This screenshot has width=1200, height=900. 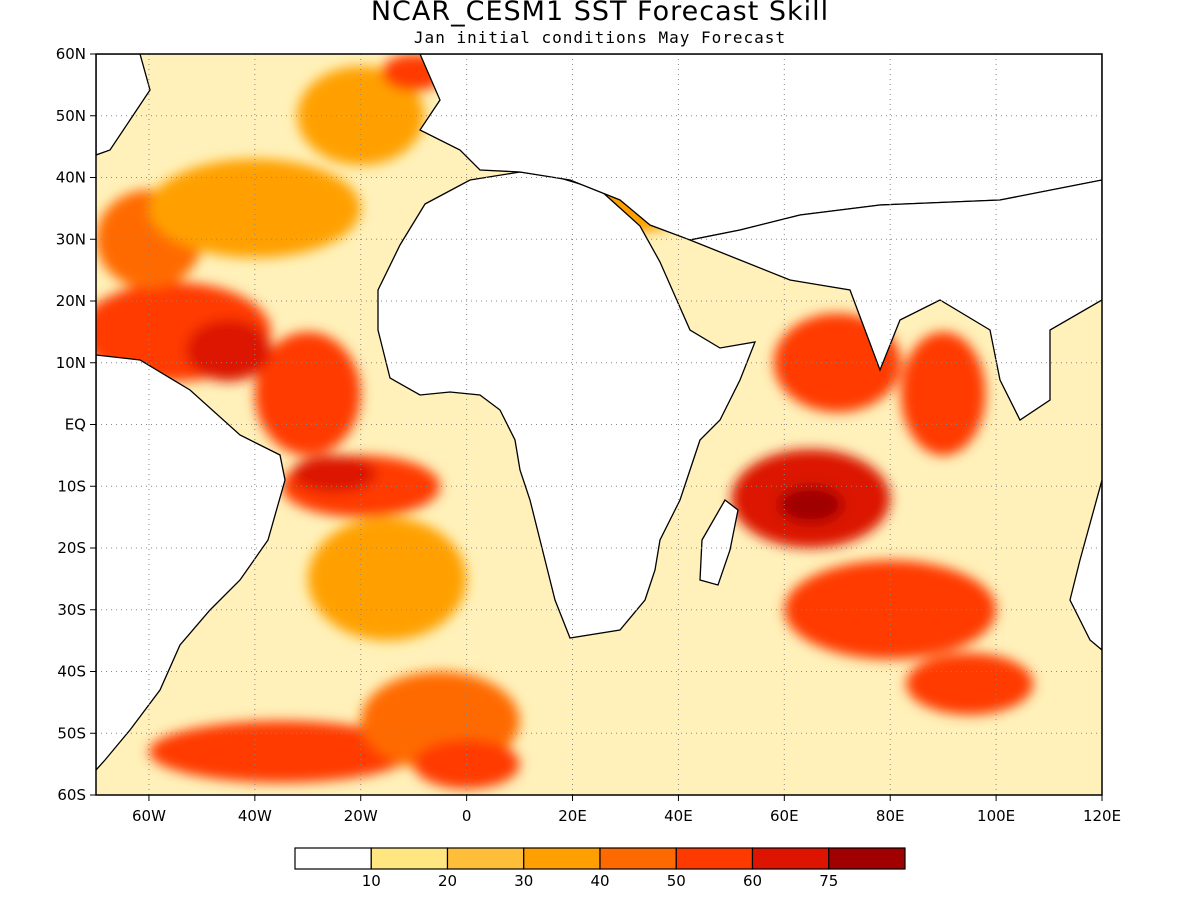 I want to click on lon-label: 40W, so click(x=255, y=816).